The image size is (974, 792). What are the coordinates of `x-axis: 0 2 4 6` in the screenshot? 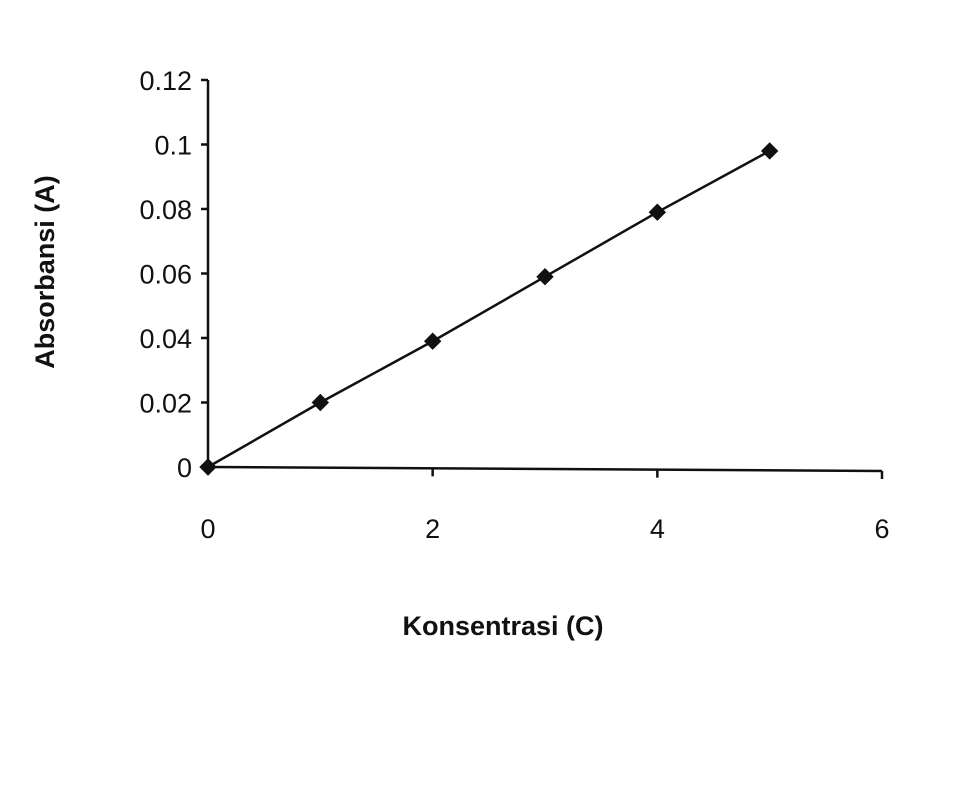 It's located at (545, 504).